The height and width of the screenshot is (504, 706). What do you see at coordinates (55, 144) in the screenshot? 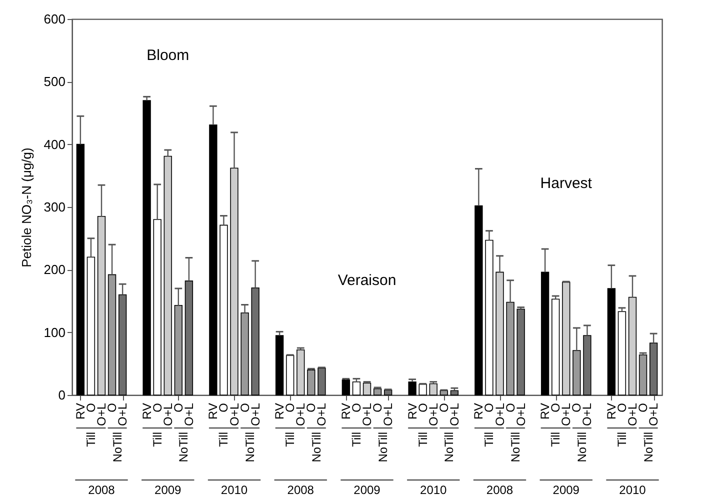
I see `y-tick-label: 400` at bounding box center [55, 144].